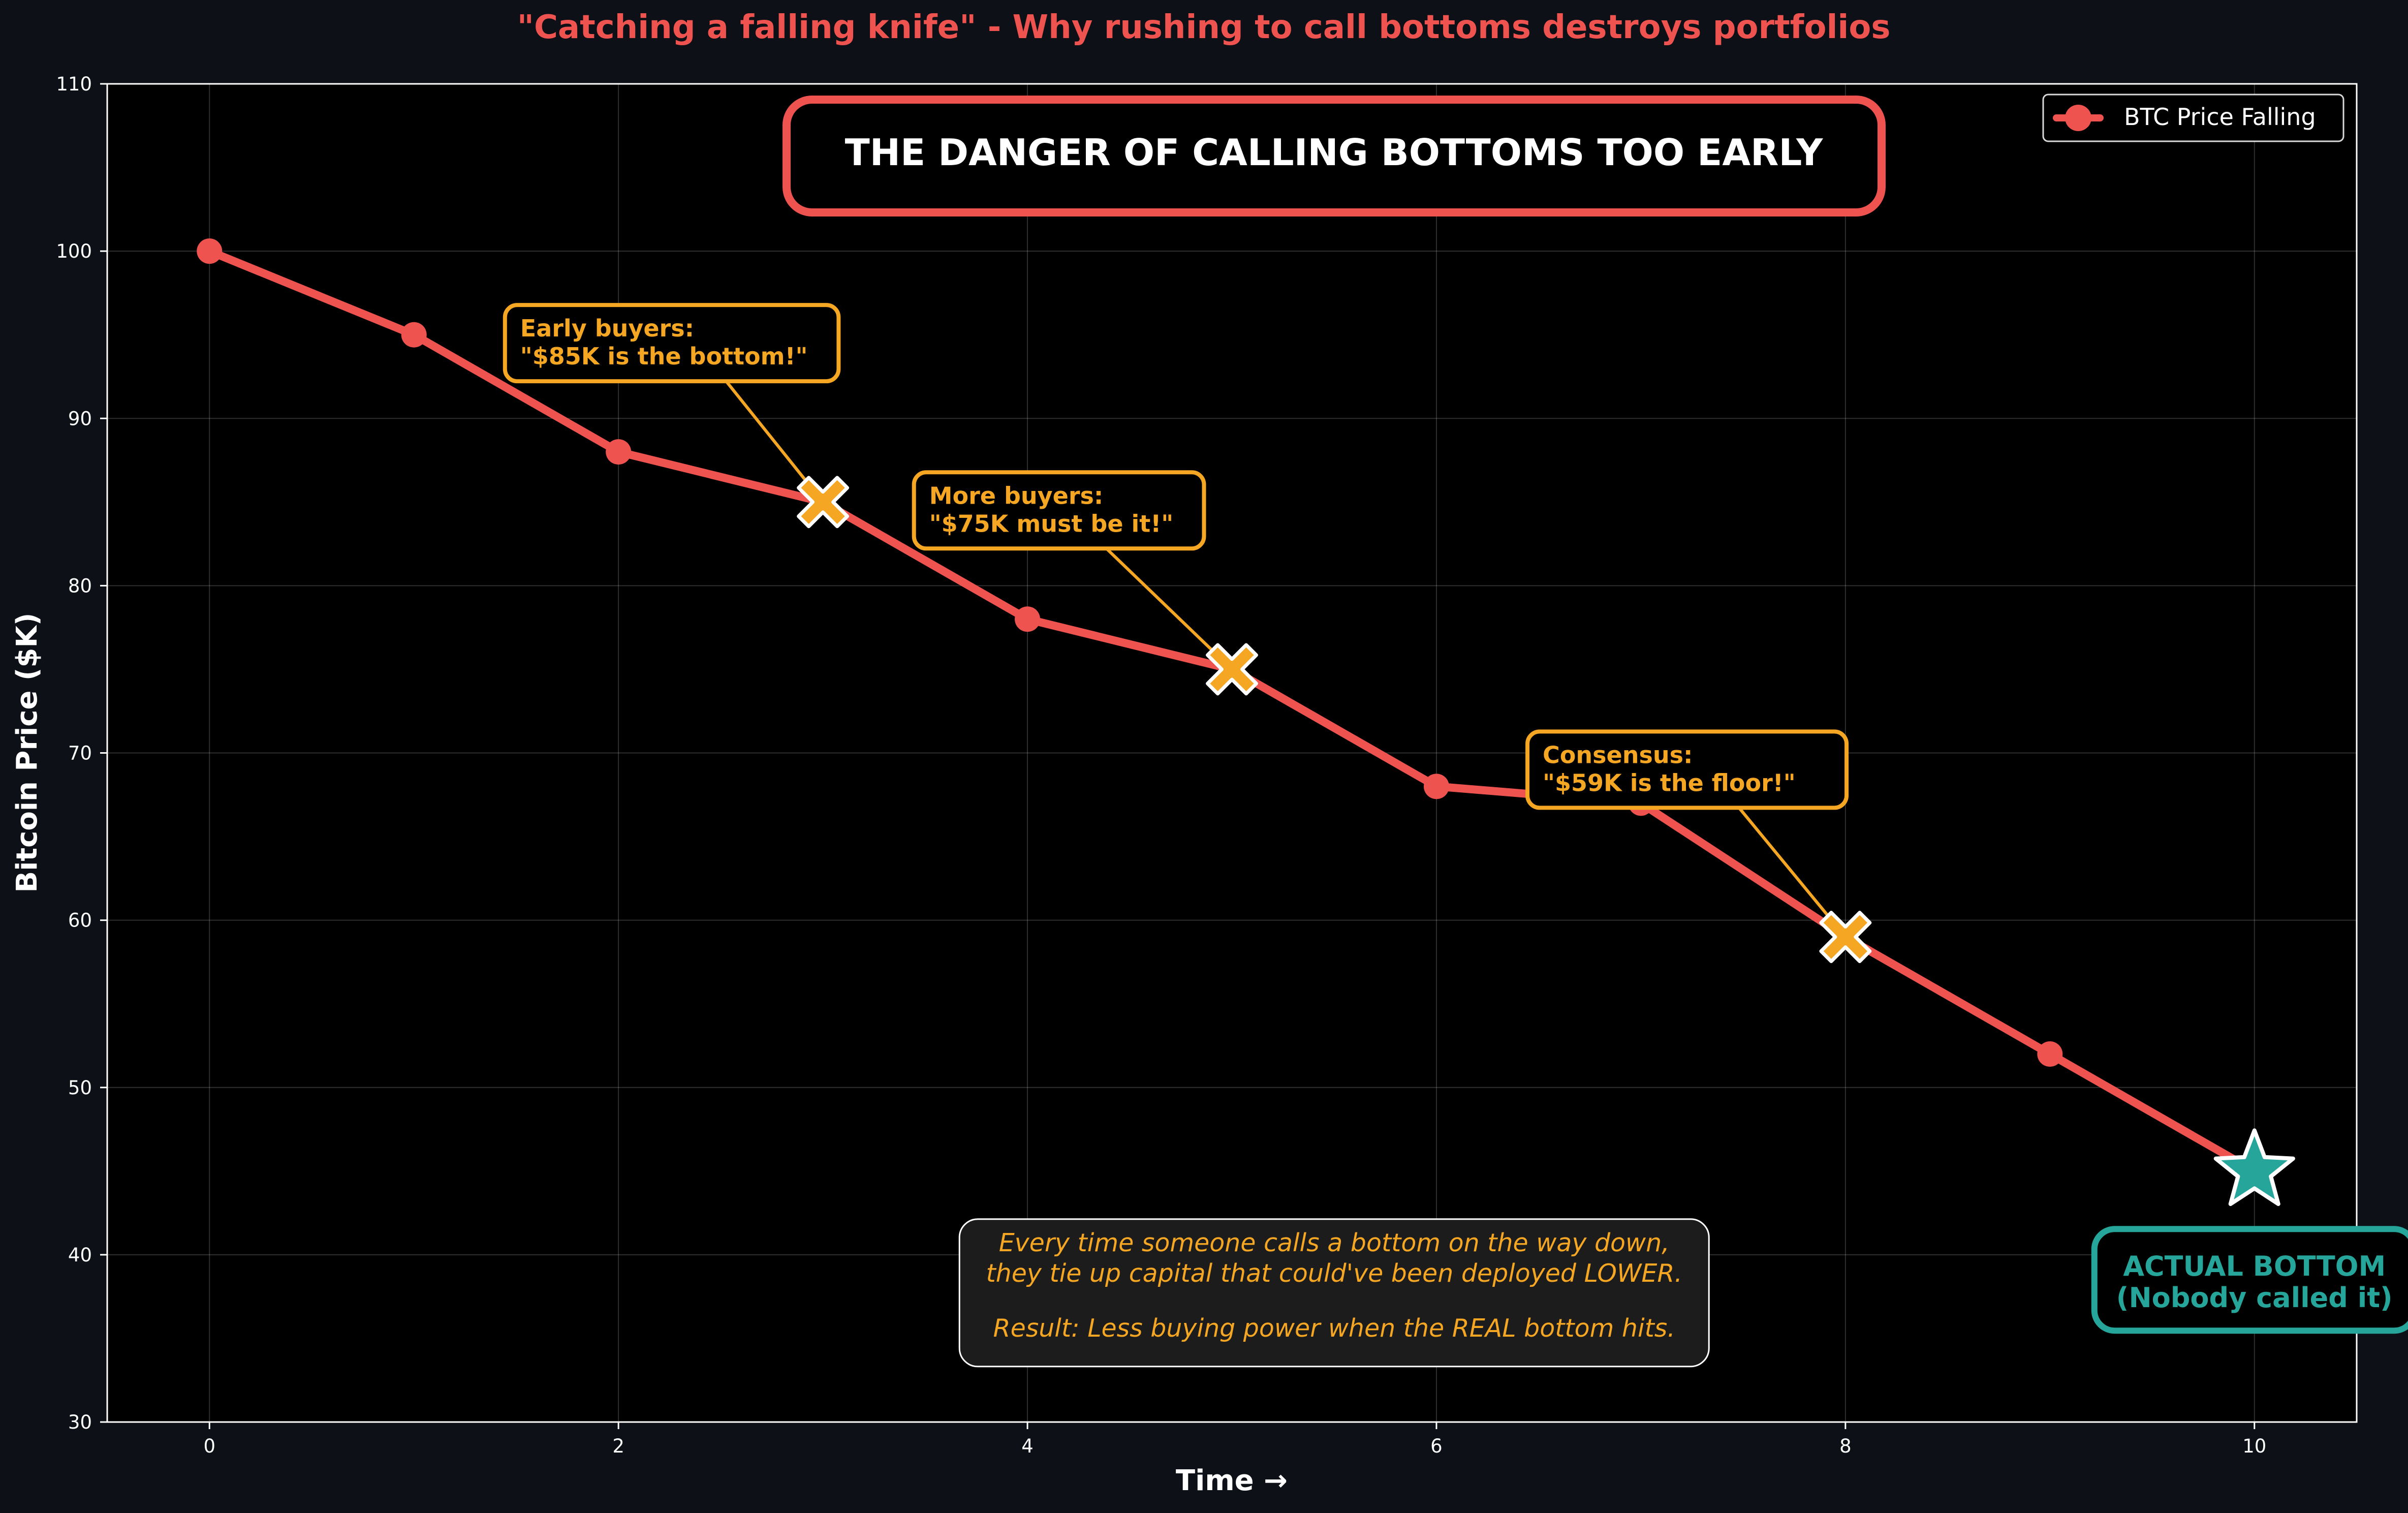 The width and height of the screenshot is (2408, 1513). I want to click on legend-box, so click(2193, 118).